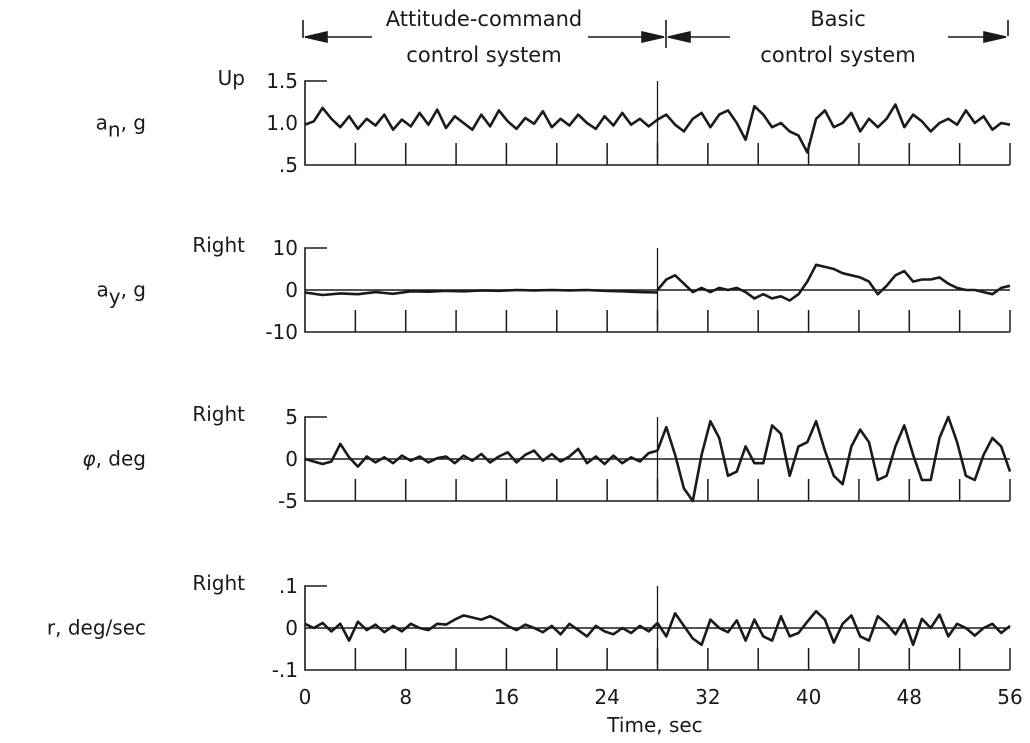 This screenshot has width=1030, height=743. Describe the element at coordinates (231, 78) in the screenshot. I see `panel-an-direction-label: Up` at that location.